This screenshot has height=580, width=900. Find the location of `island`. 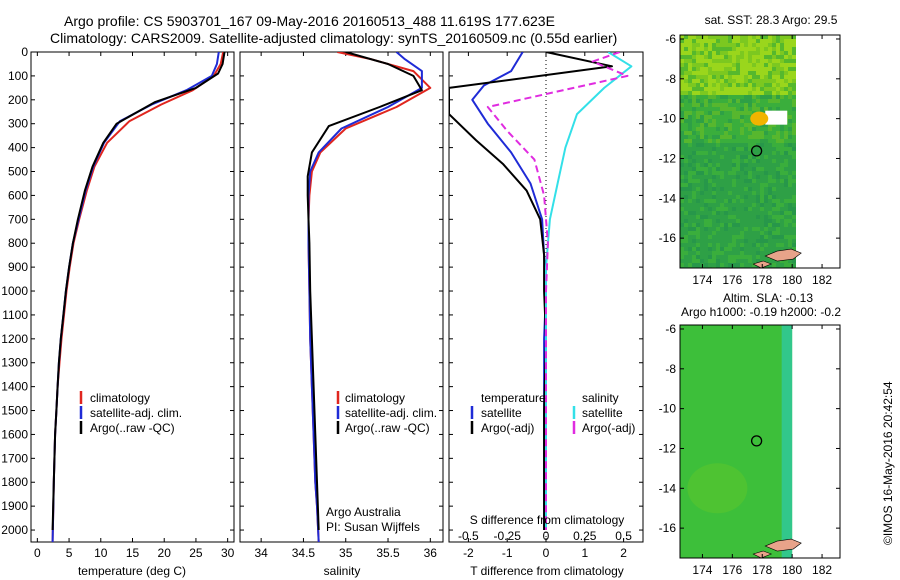

island is located at coordinates (783, 545).